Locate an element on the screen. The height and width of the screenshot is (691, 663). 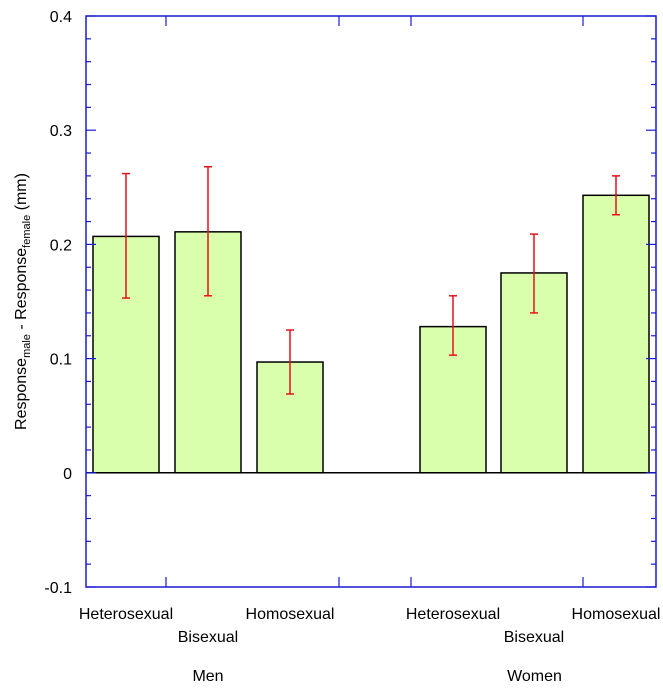
bar-women-heterosexual is located at coordinates (453, 399).